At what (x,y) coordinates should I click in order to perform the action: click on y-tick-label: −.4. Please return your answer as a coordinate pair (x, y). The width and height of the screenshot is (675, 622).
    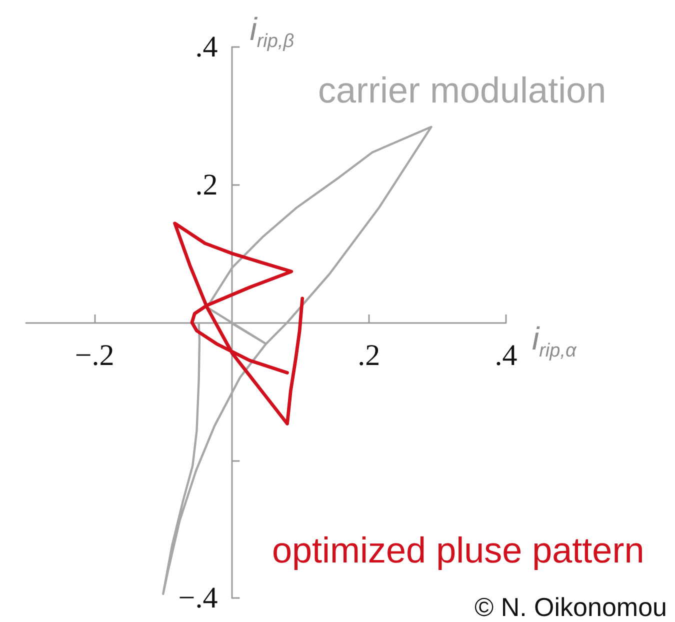
    Looking at the image, I should click on (198, 598).